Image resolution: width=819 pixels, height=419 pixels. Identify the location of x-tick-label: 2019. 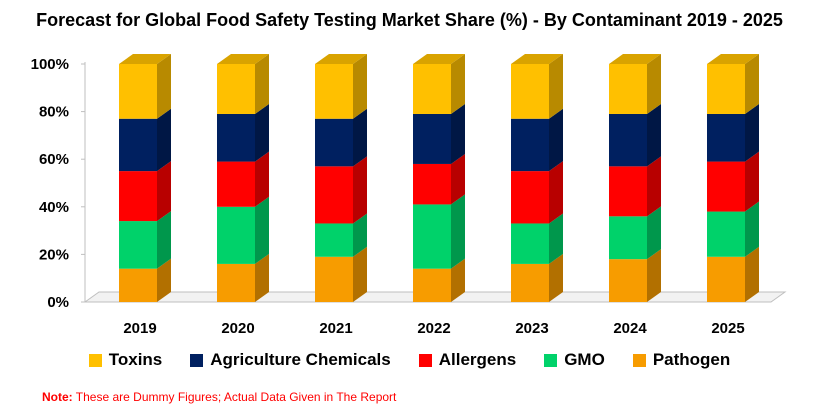
(139, 328).